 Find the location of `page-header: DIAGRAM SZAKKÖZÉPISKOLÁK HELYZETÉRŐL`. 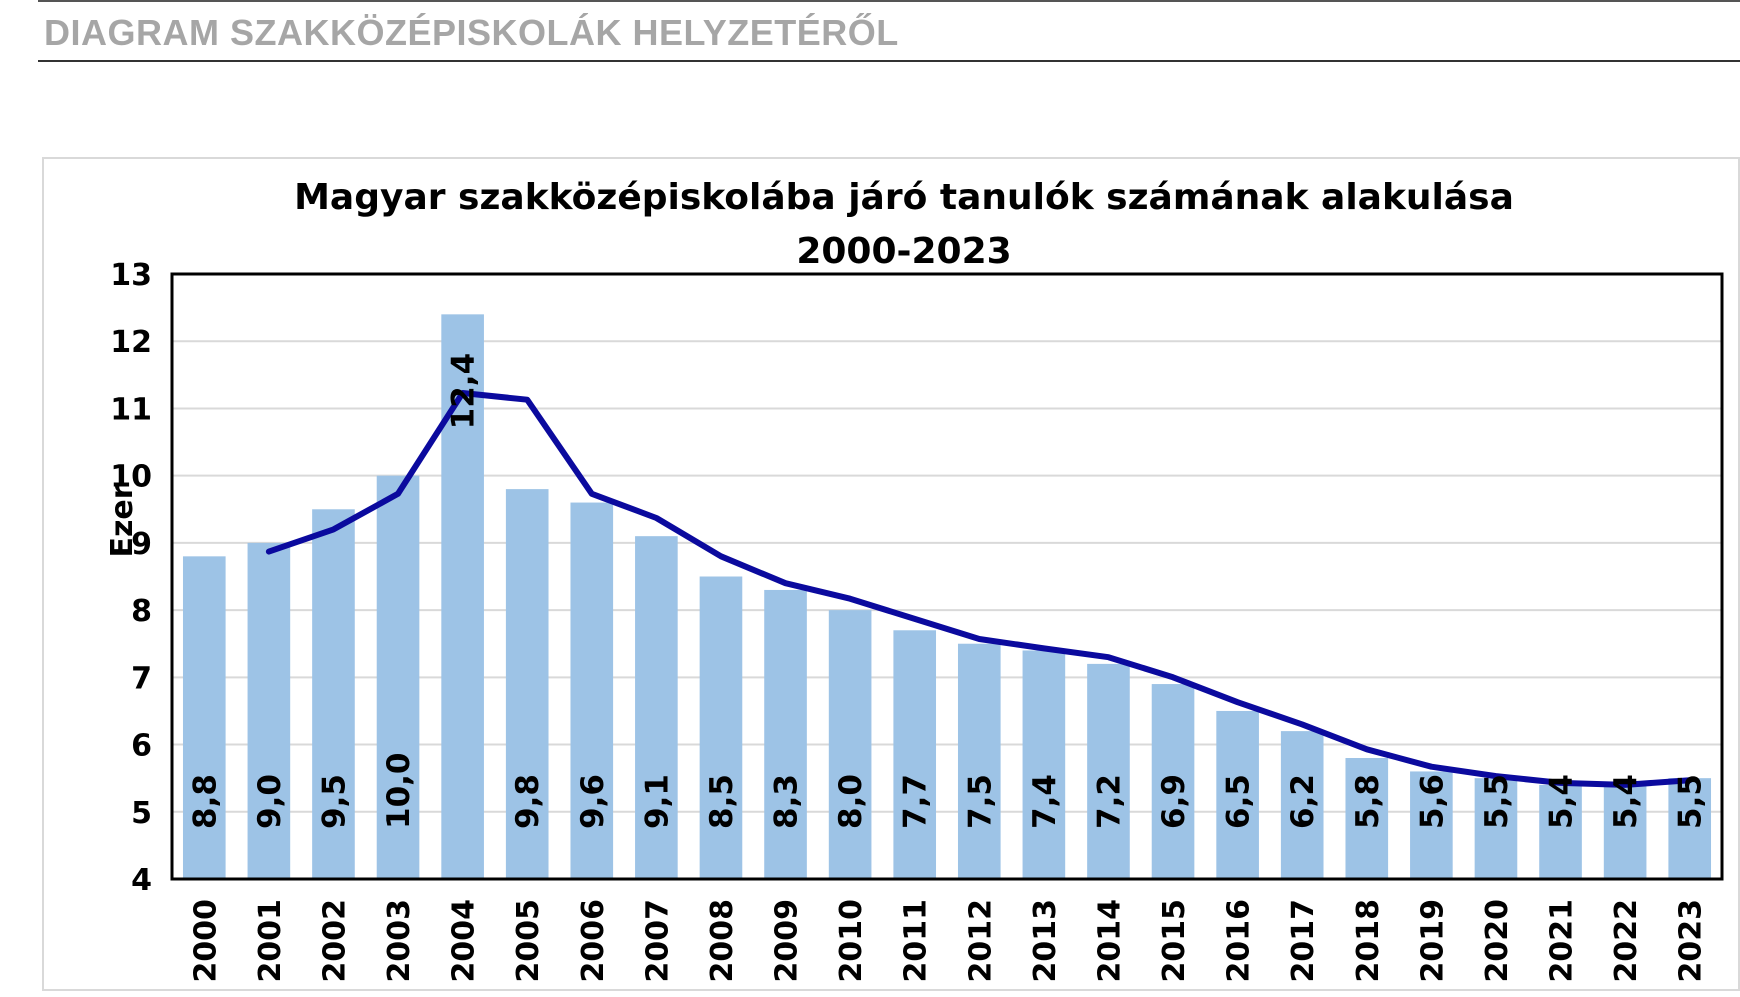

page-header: DIAGRAM SZAKKÖZÉPISKOLÁK HELYZETÉRŐL is located at coordinates (889, 31).